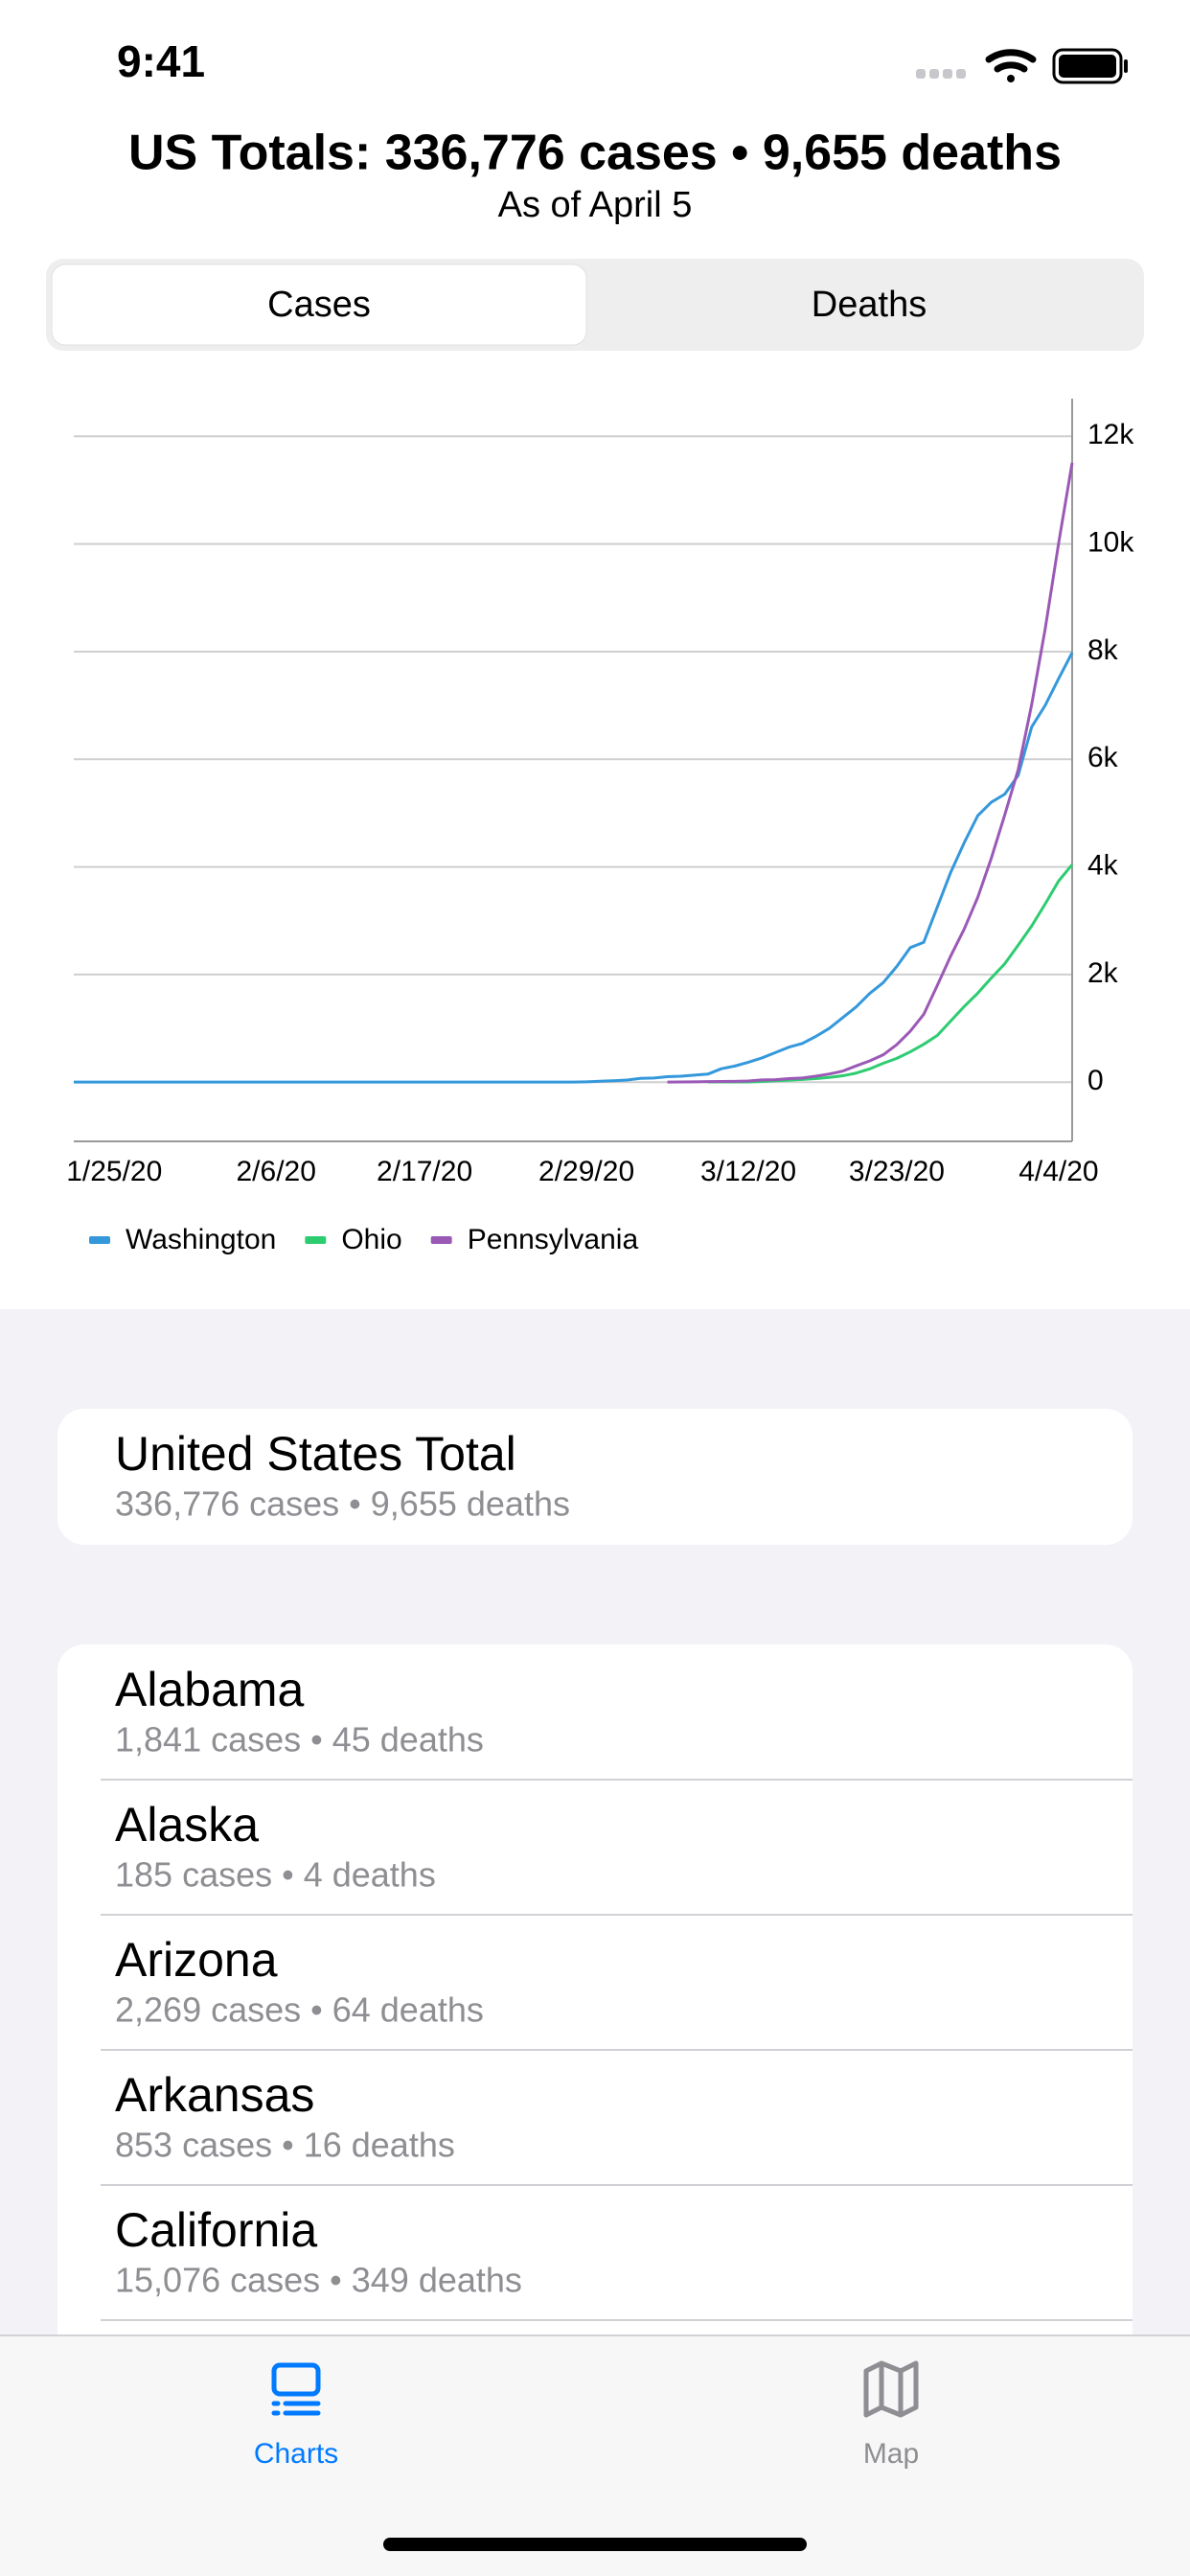  What do you see at coordinates (296, 2454) in the screenshot?
I see `tab-label: Charts` at bounding box center [296, 2454].